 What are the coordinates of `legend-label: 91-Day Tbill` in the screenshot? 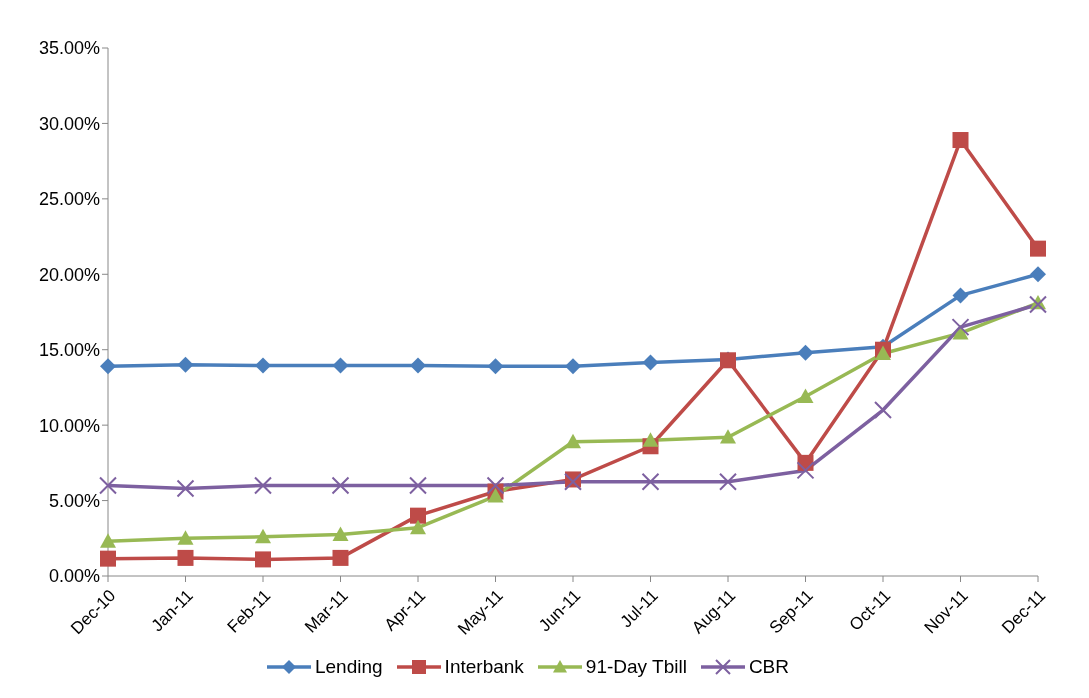 It's located at (635, 667).